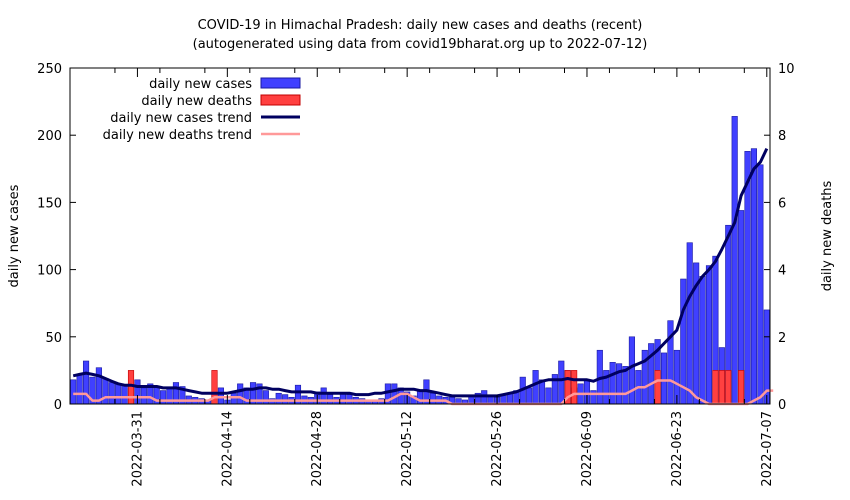 The width and height of the screenshot is (850, 500). Describe the element at coordinates (181, 118) in the screenshot. I see `legend-label-cases-trend: daily new cases trend` at that location.